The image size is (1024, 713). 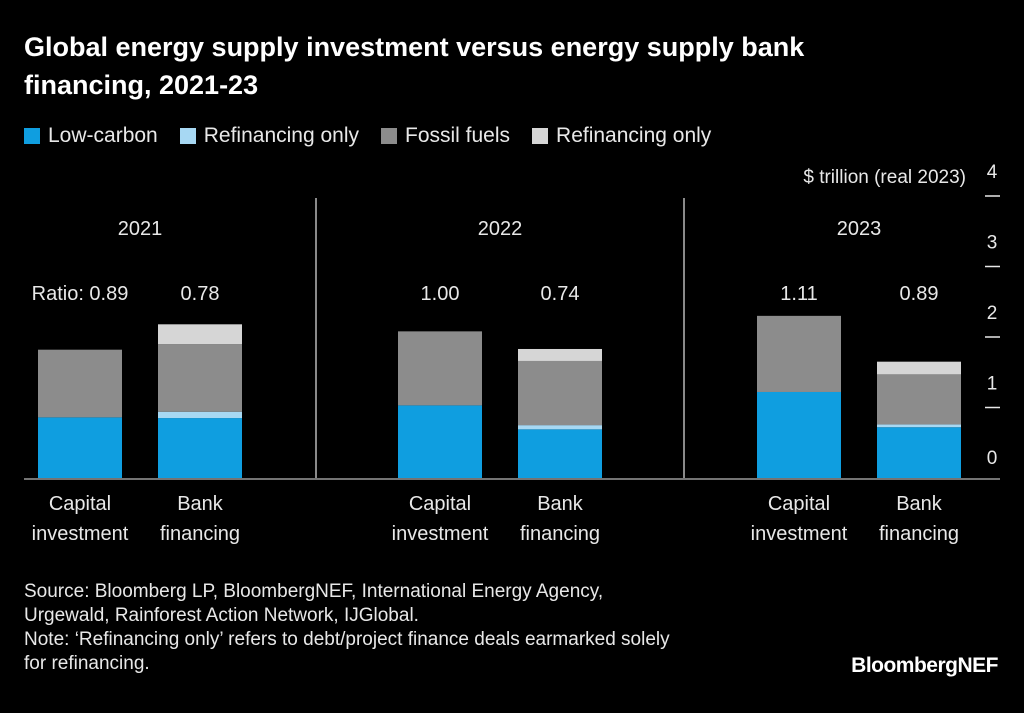 What do you see at coordinates (992, 313) in the screenshot?
I see `y-tick-label-2: 2` at bounding box center [992, 313].